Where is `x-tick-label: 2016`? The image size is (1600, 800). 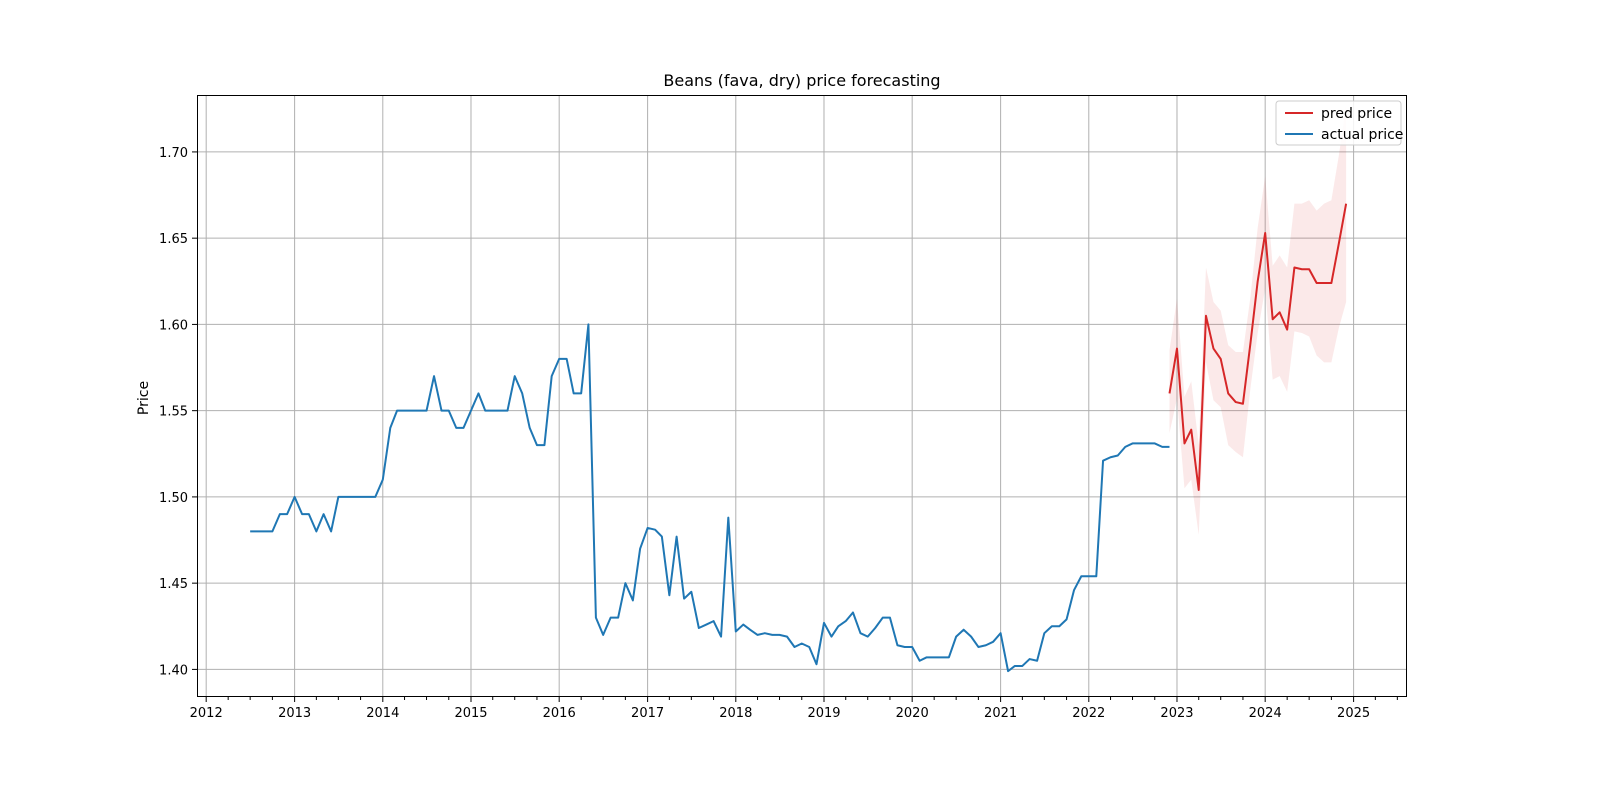
x-tick-label: 2016 is located at coordinates (559, 713).